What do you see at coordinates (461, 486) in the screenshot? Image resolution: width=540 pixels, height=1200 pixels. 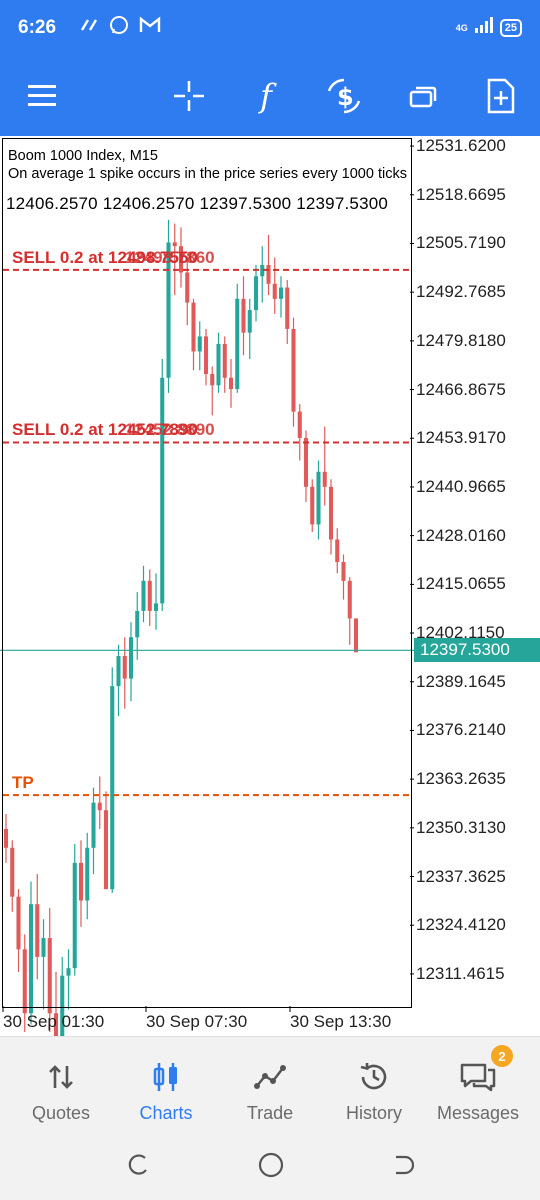 I see `y-tick-label: 12440.9665` at bounding box center [461, 486].